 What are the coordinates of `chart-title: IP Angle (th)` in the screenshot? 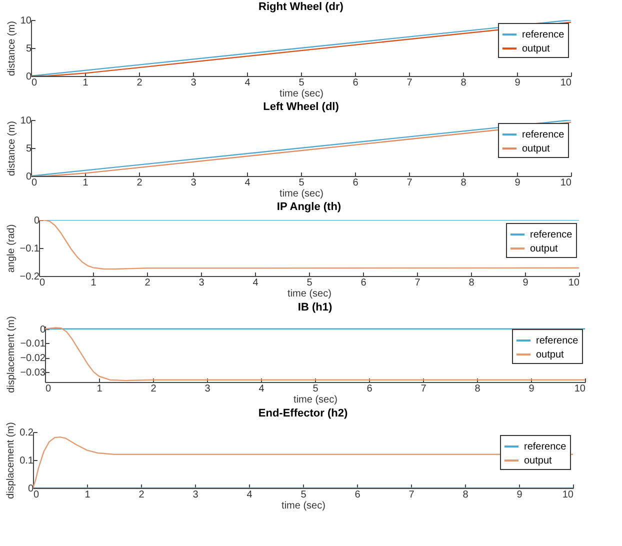 It's located at (309, 207).